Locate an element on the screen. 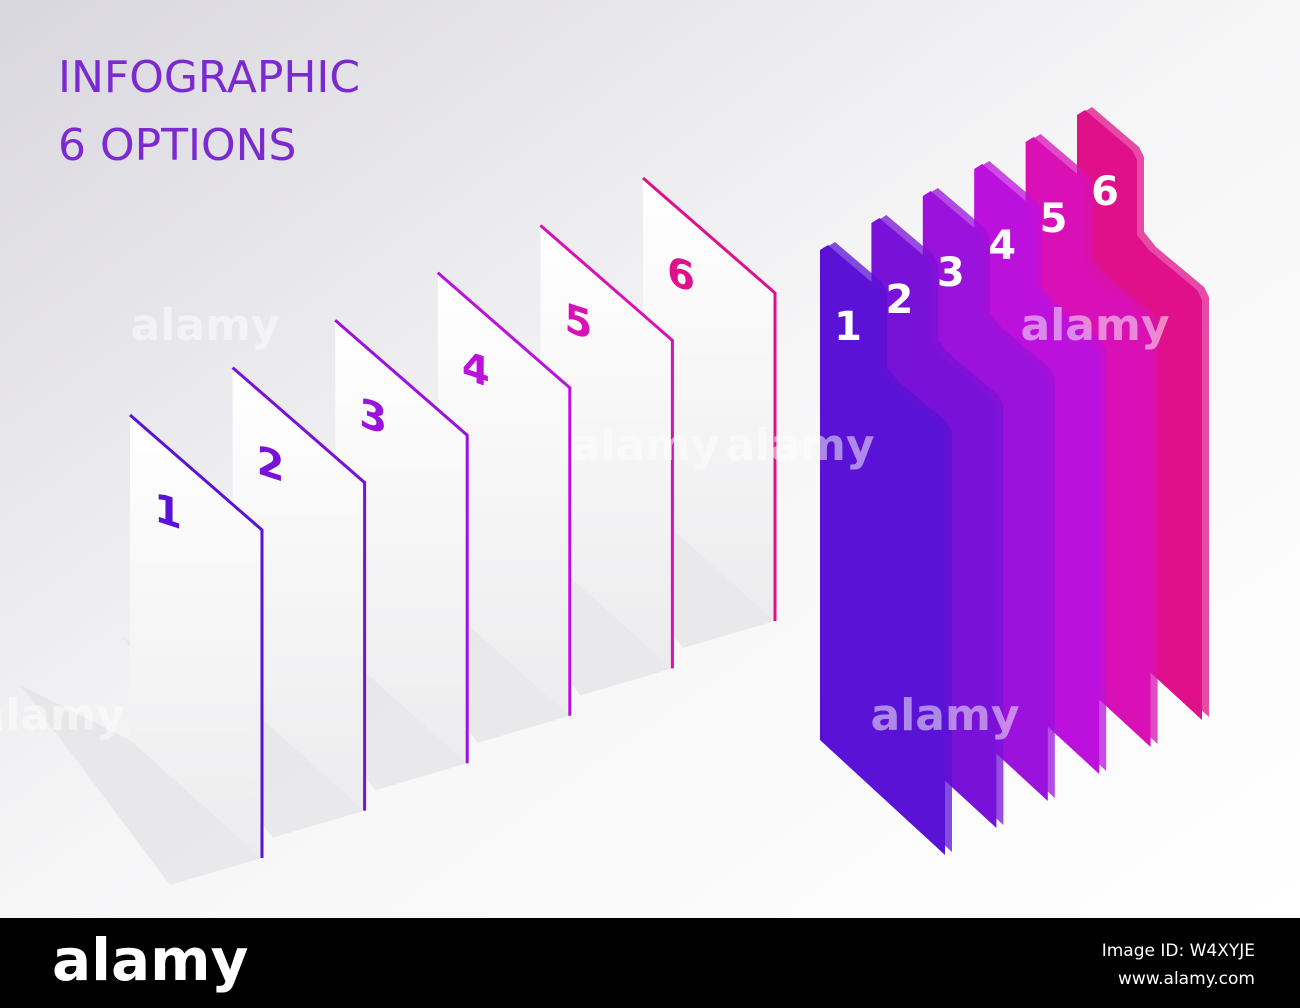  color-panel is located at coordinates (882, 550).